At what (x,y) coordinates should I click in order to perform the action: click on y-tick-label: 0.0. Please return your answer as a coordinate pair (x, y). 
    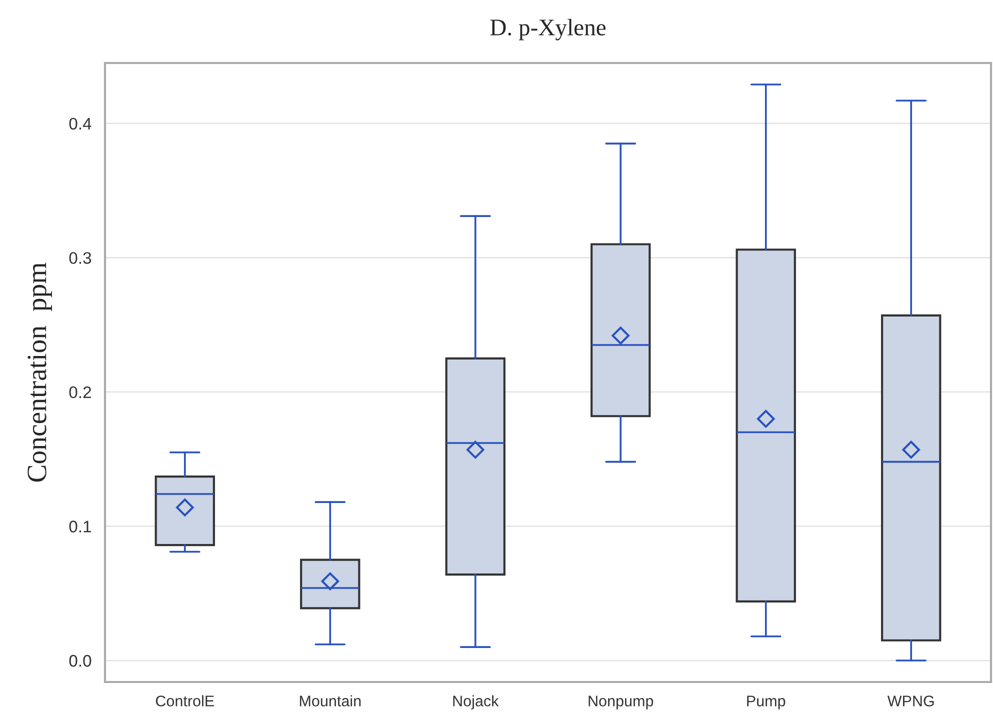
    Looking at the image, I should click on (80, 660).